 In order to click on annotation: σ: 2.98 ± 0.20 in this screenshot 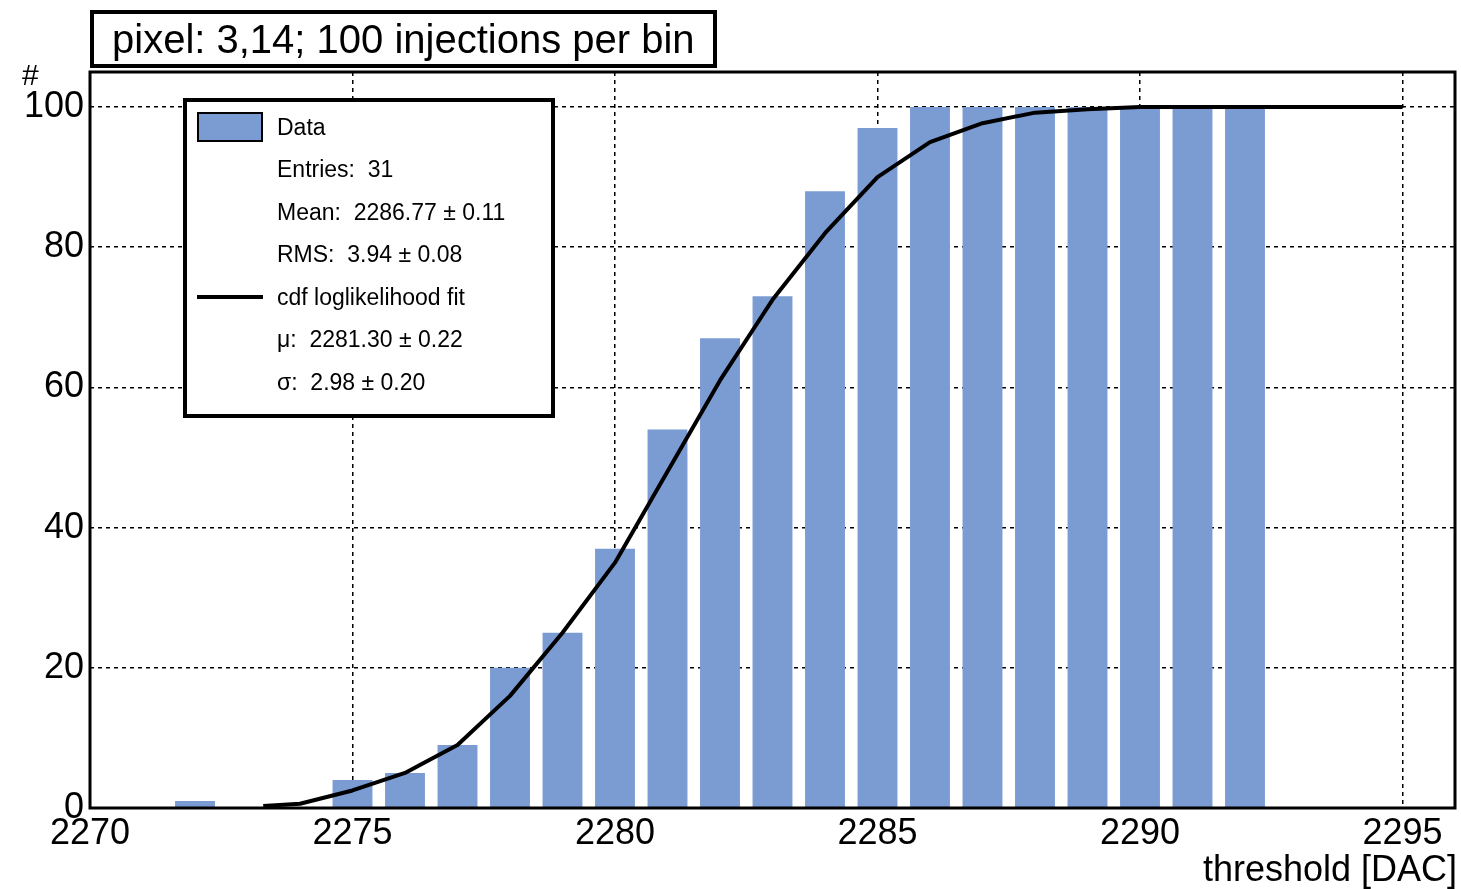, I will do `click(352, 382)`.